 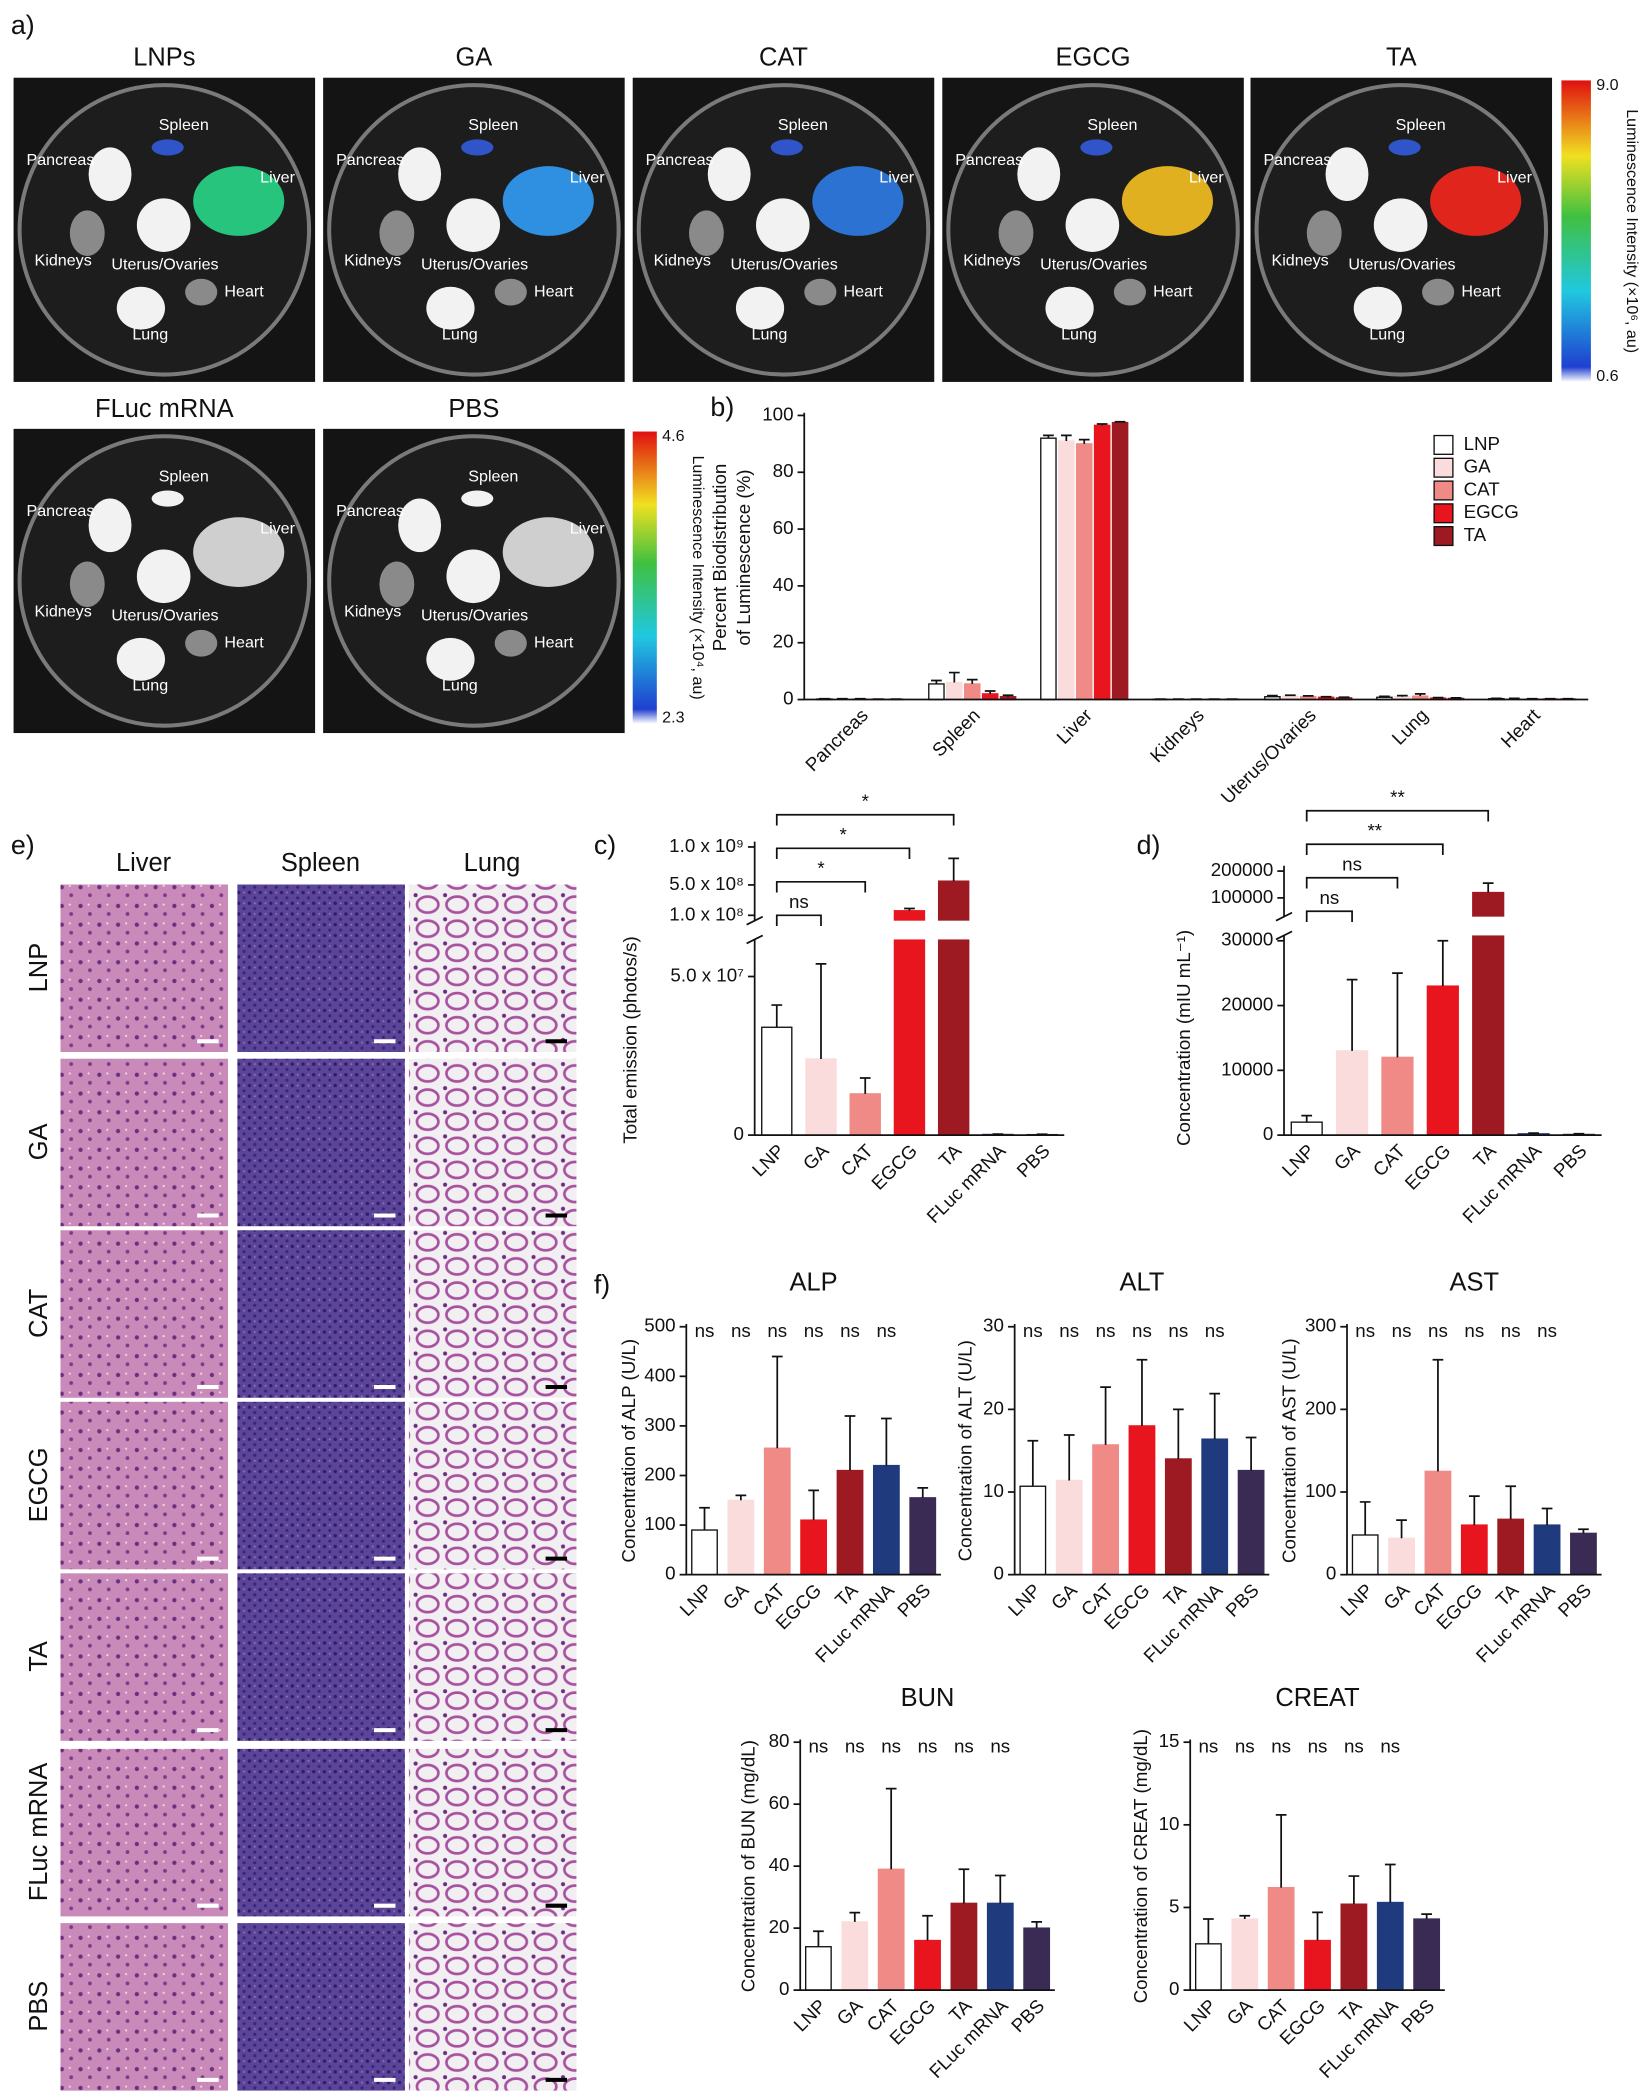 What do you see at coordinates (1478, 466) in the screenshot?
I see `legend-label: GA` at bounding box center [1478, 466].